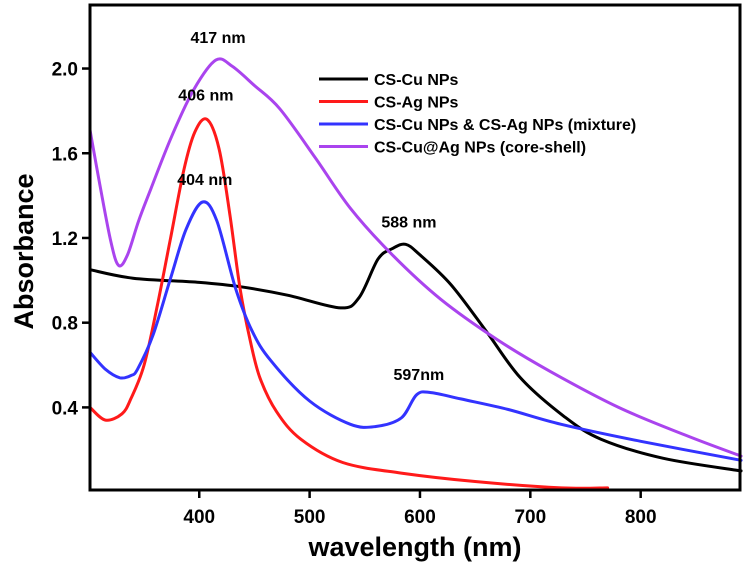 This screenshot has height=568, width=746. Describe the element at coordinates (205, 95) in the screenshot. I see `peak-label: 406 nm` at that location.